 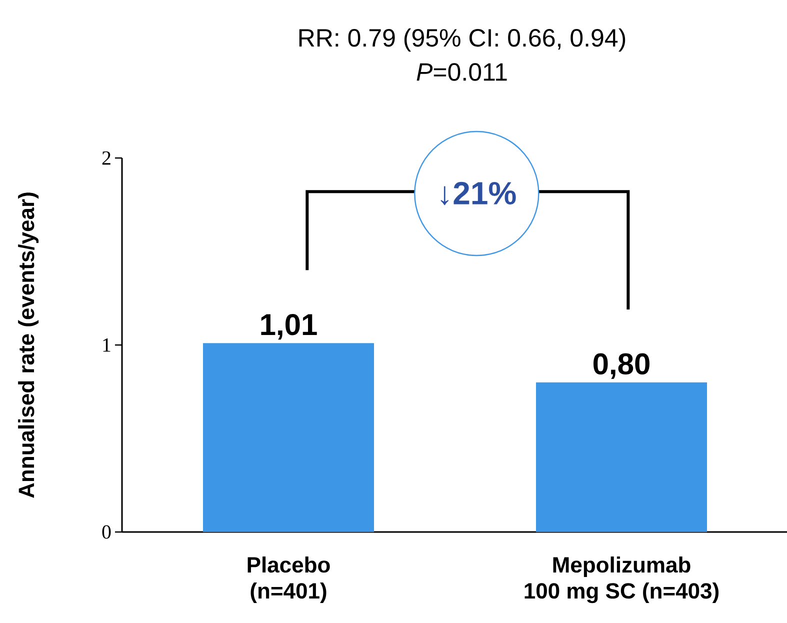 I want to click on data-label: 0,80, so click(x=622, y=366).